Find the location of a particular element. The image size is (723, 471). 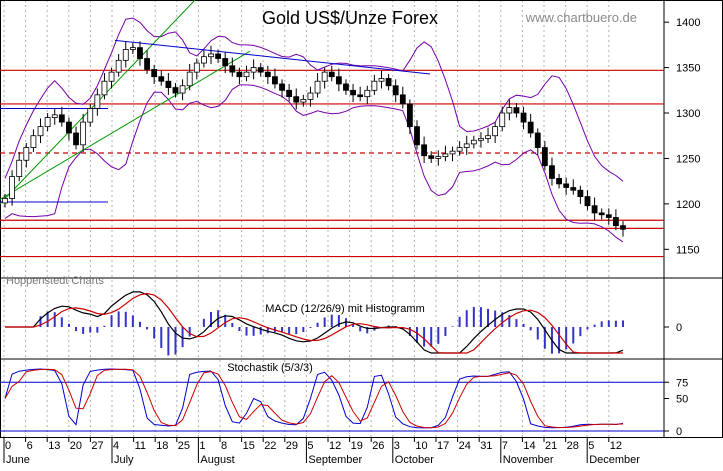

x-axis-day-label: 20 is located at coordinates (76, 446).